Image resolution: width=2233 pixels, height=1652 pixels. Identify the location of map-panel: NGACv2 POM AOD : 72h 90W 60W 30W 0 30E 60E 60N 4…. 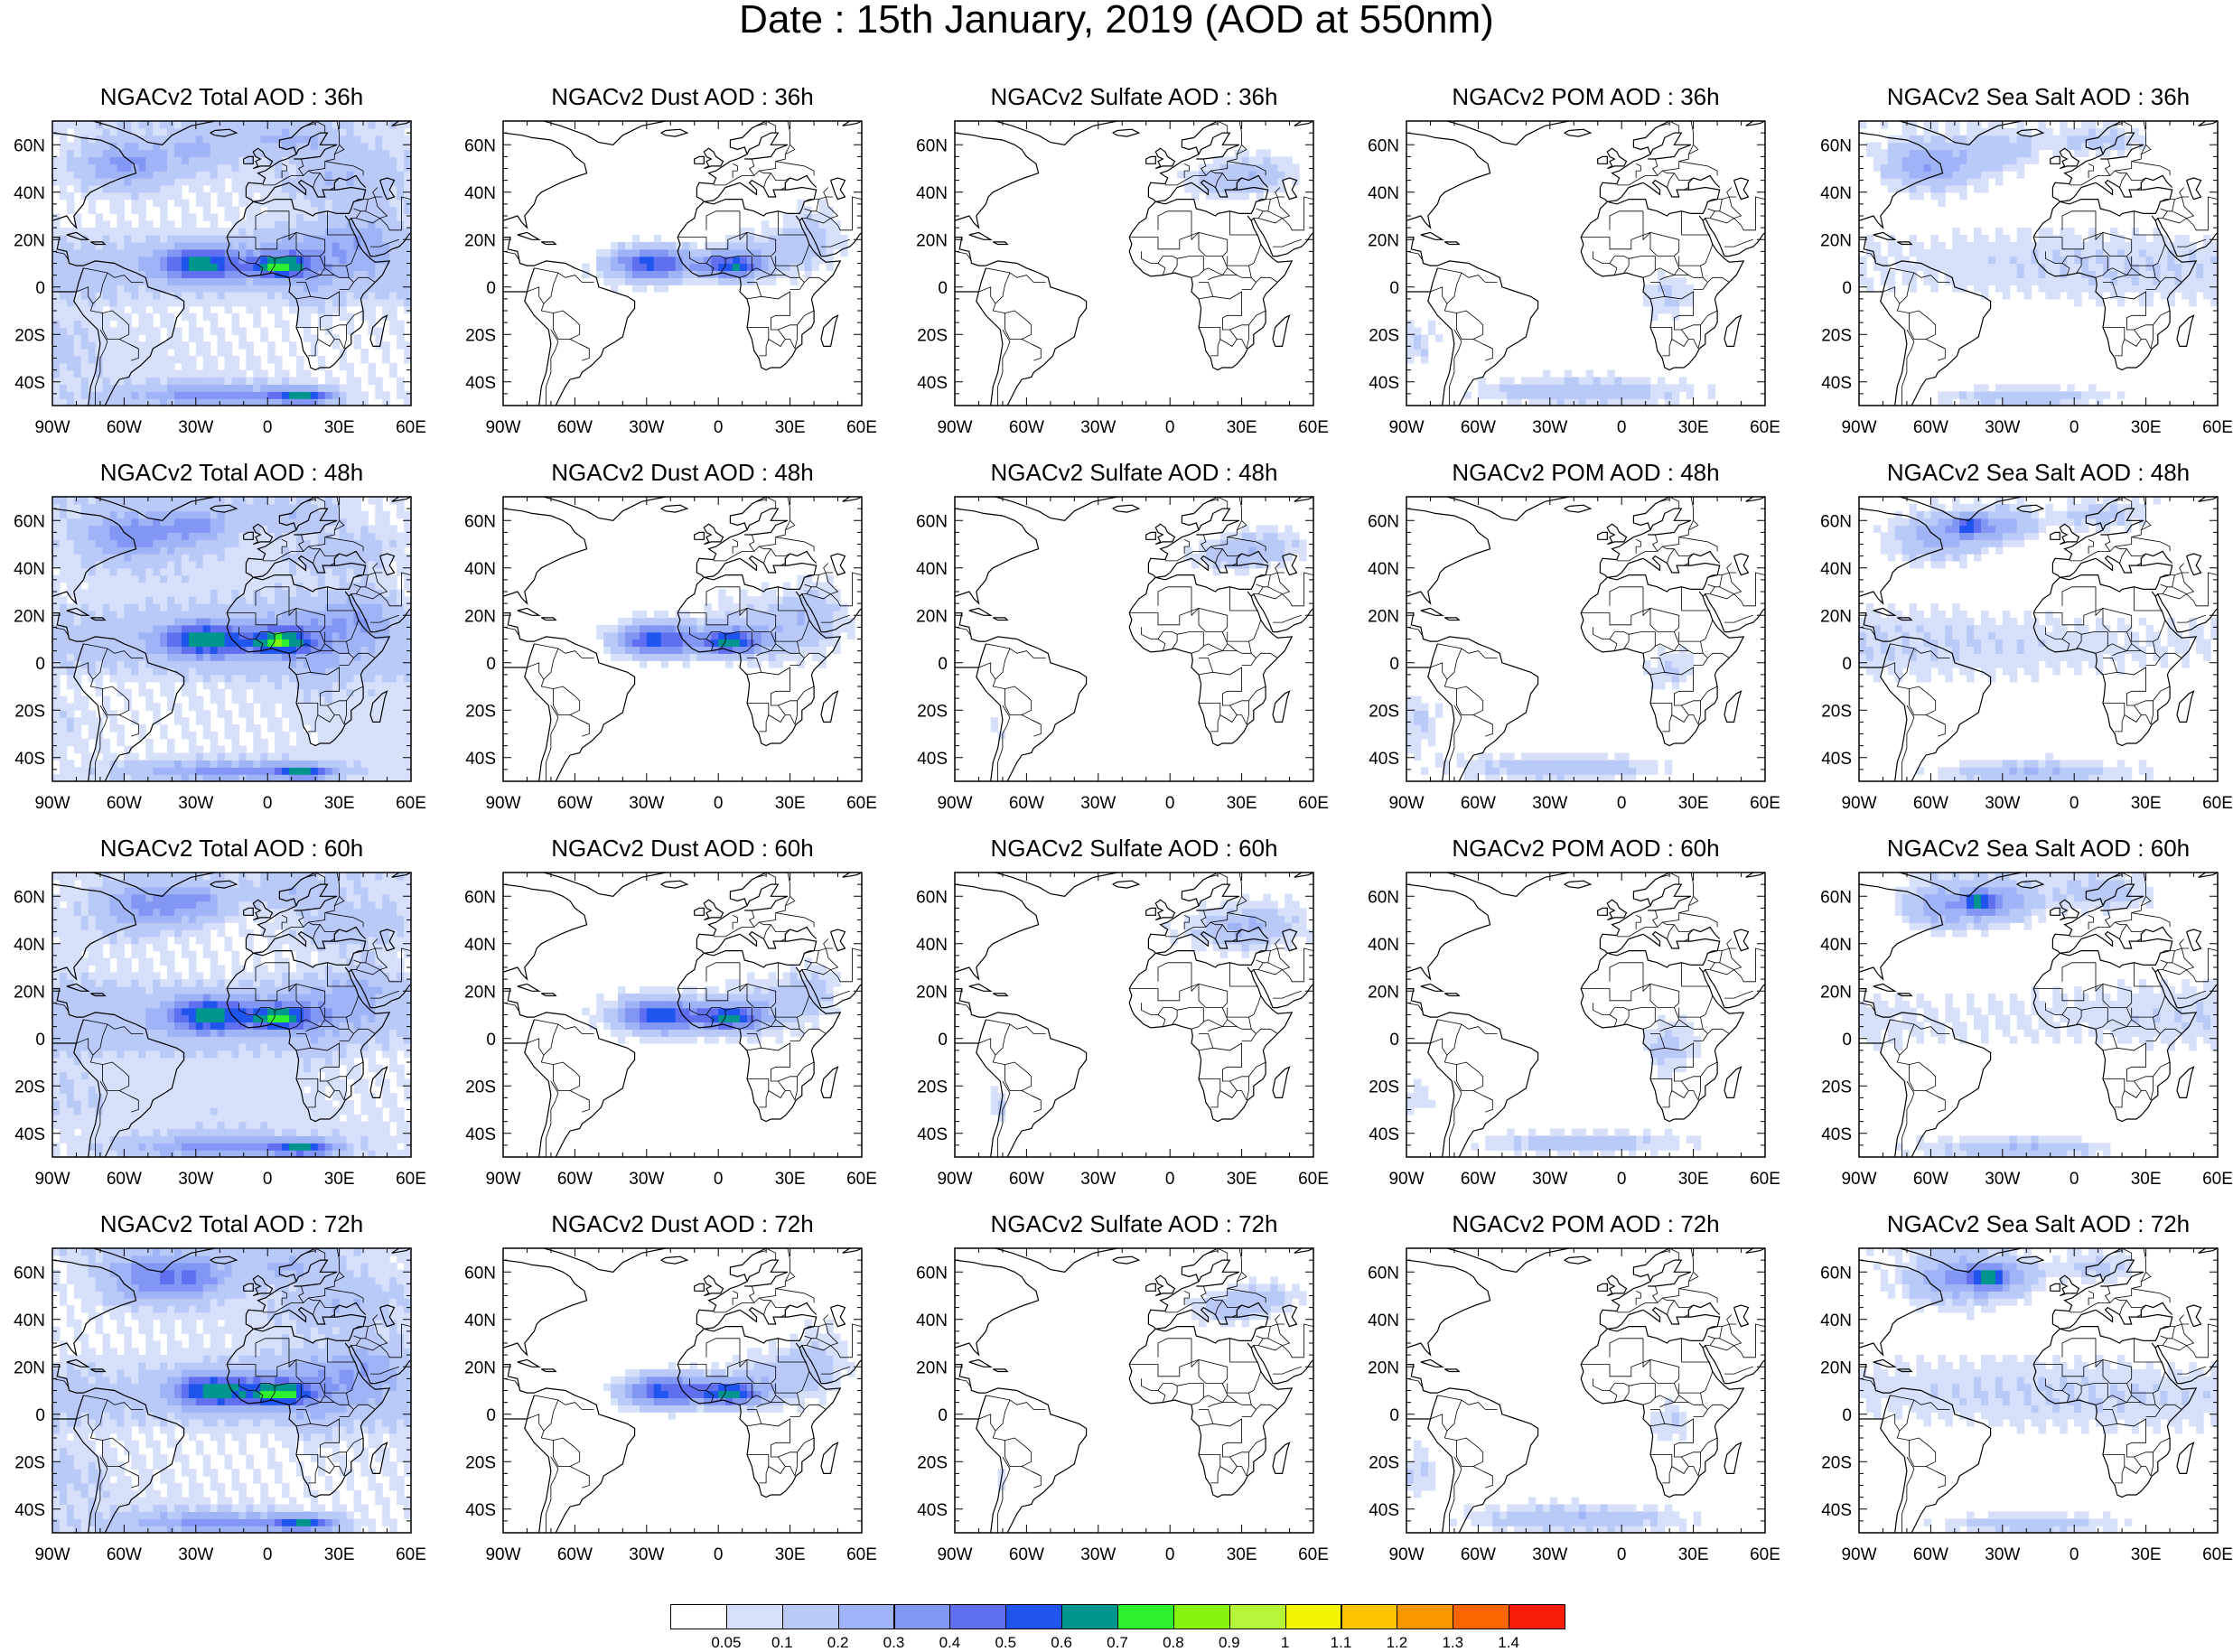
(1574, 1388).